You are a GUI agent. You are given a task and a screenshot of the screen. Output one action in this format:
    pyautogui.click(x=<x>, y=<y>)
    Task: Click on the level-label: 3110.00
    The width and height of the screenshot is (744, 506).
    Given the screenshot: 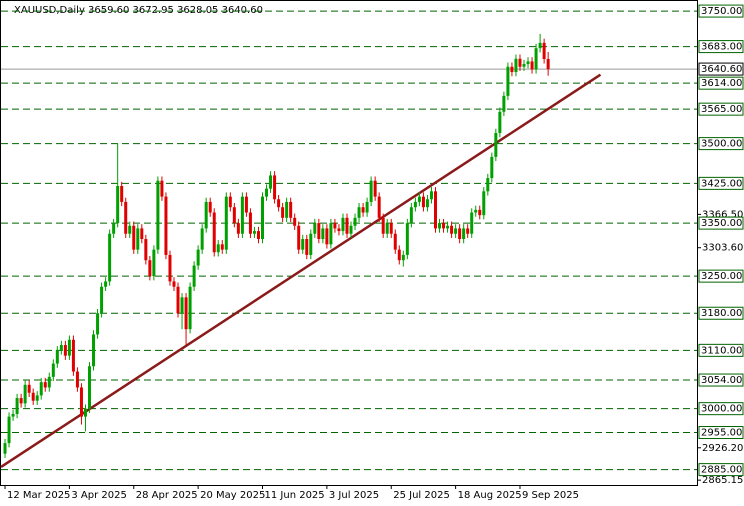 What is the action you would take?
    pyautogui.click(x=721, y=350)
    